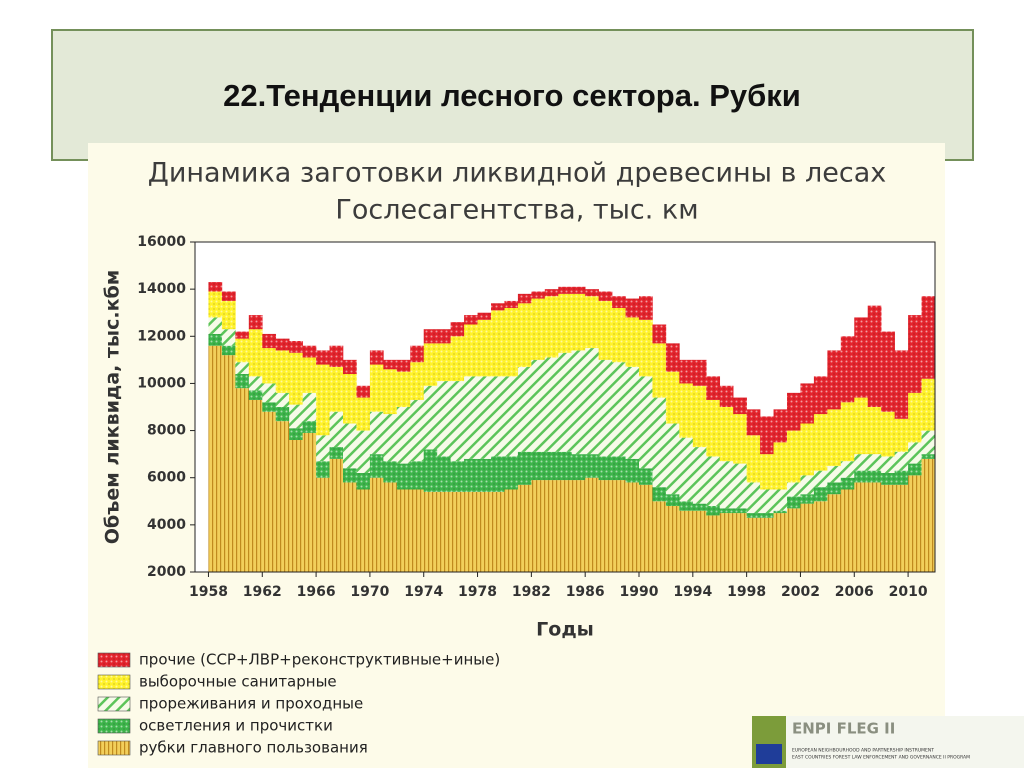 Image resolution: width=1024 pixels, height=768 pixels. What do you see at coordinates (477, 592) in the screenshot?
I see `x-tick-label: 1978` at bounding box center [477, 592].